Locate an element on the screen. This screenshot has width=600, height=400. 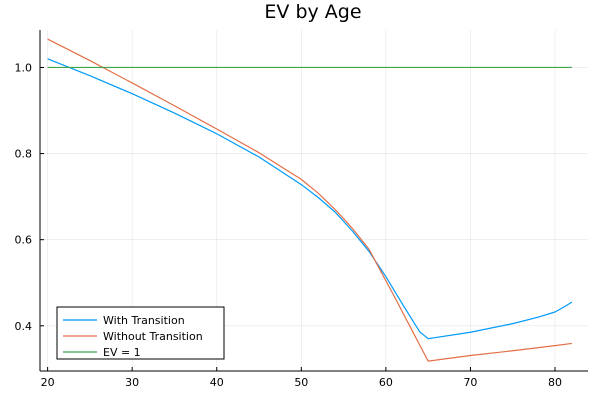
y-tick-label-1: 0.6 is located at coordinates (24, 240).